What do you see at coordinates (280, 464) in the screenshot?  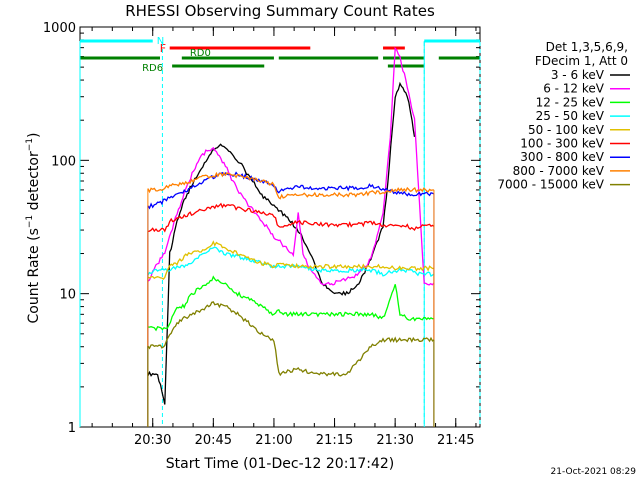 I see `x-axis-label: Start Time (01-Dec-12 20:17:42)` at bounding box center [280, 464].